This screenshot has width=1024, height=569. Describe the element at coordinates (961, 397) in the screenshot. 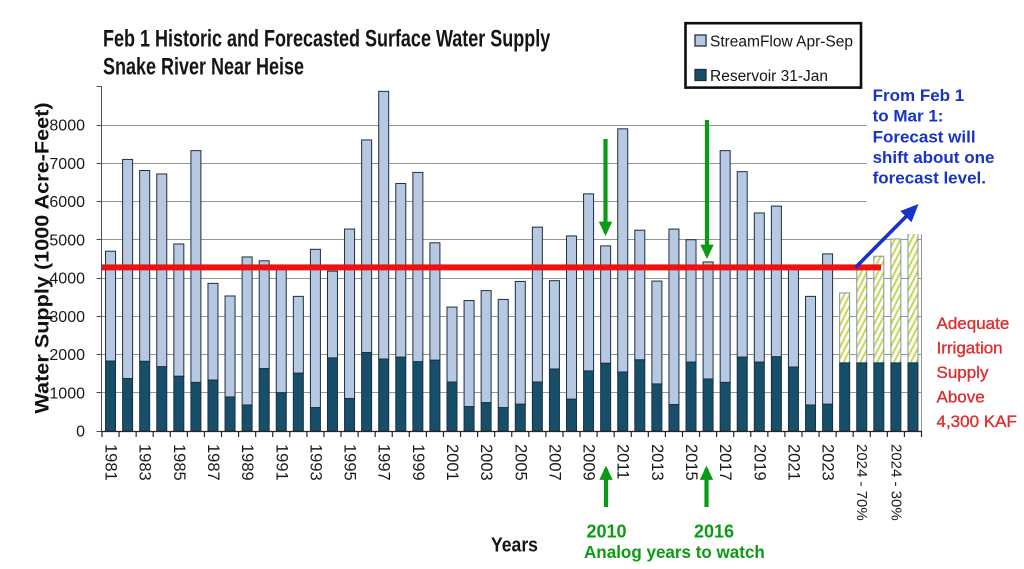

I see `svg-text: Above` at that location.